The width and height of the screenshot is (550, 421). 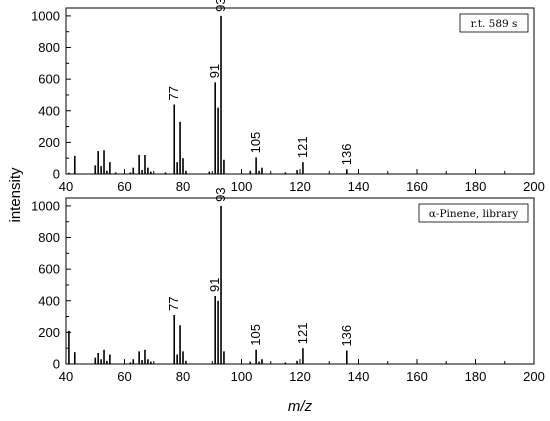 What do you see at coordinates (300, 406) in the screenshot?
I see `x-axis-title: m/z` at bounding box center [300, 406].